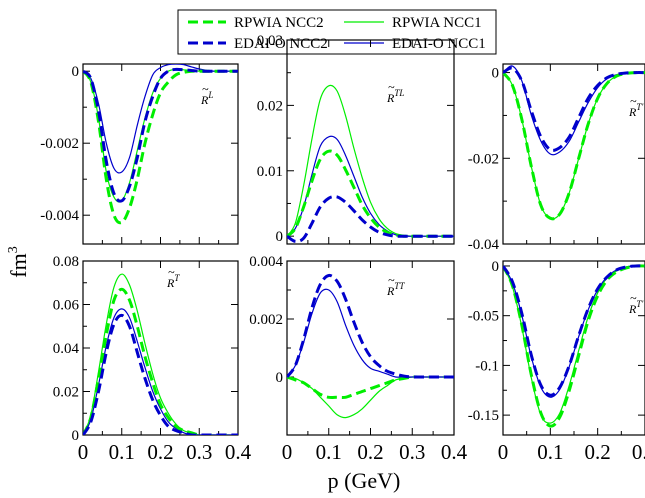  What do you see at coordinates (399, 286) in the screenshot?
I see `panel-label-sup: TT` at bounding box center [399, 286].